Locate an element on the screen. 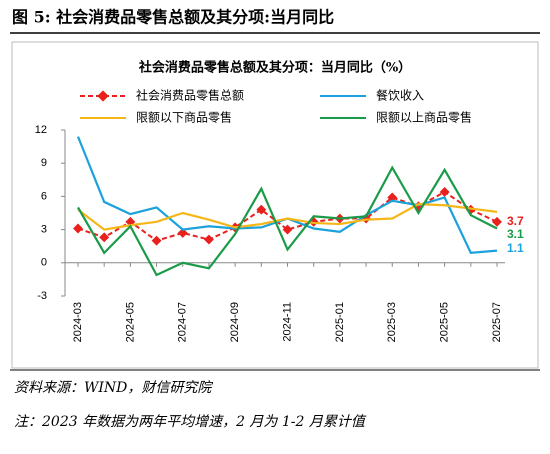  y-tick-label: 0 is located at coordinates (44, 263).